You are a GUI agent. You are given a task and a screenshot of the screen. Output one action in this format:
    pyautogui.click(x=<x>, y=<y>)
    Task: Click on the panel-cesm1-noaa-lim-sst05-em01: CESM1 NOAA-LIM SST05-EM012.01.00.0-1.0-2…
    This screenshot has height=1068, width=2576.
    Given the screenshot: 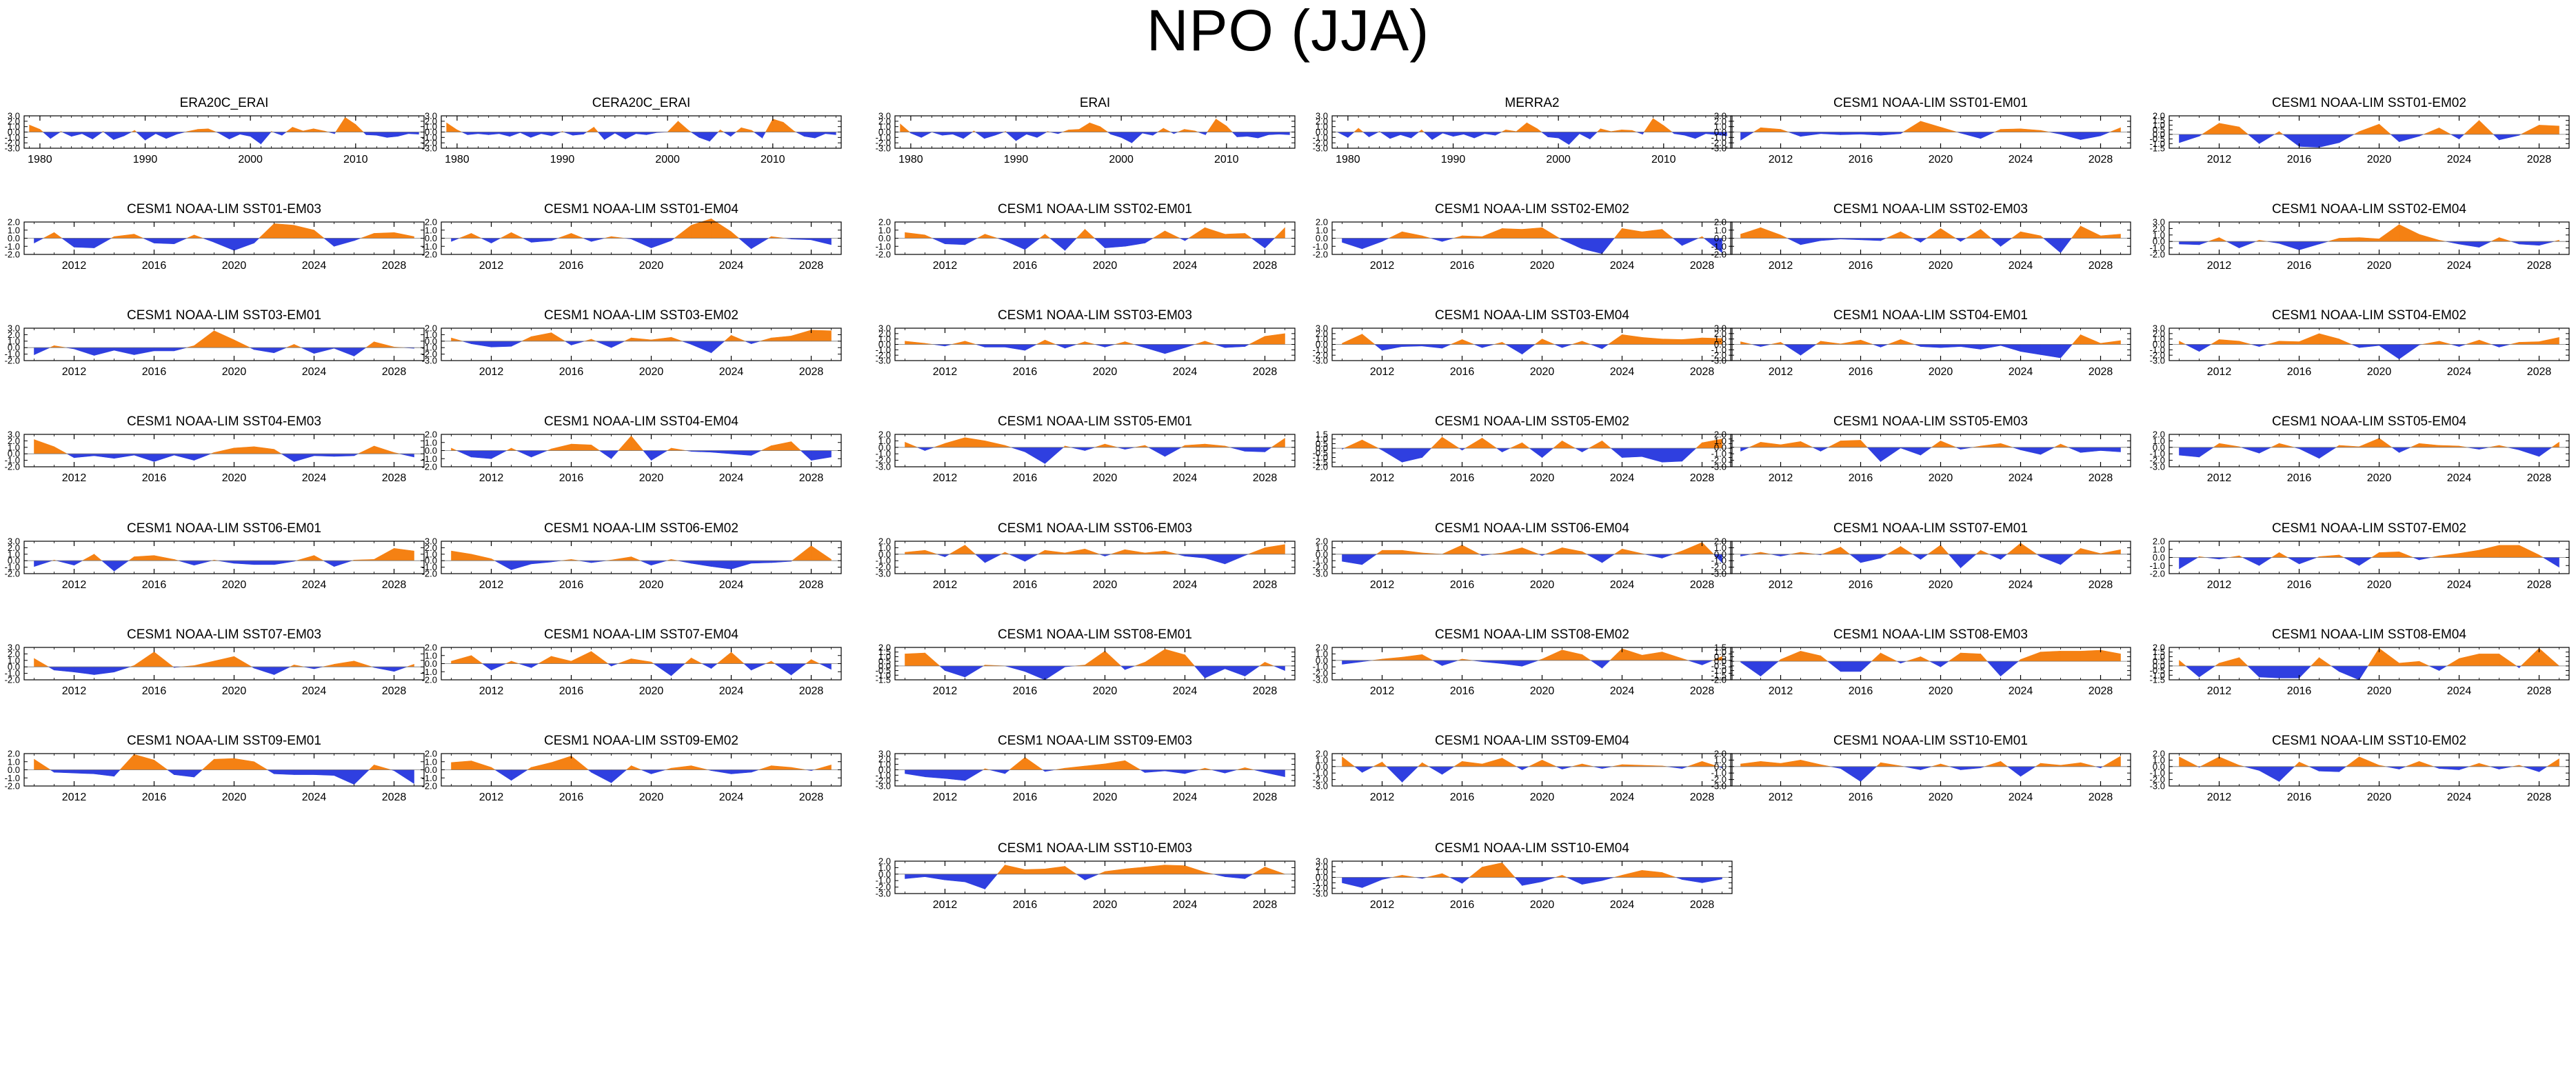 What is the action you would take?
    pyautogui.click(x=1086, y=449)
    